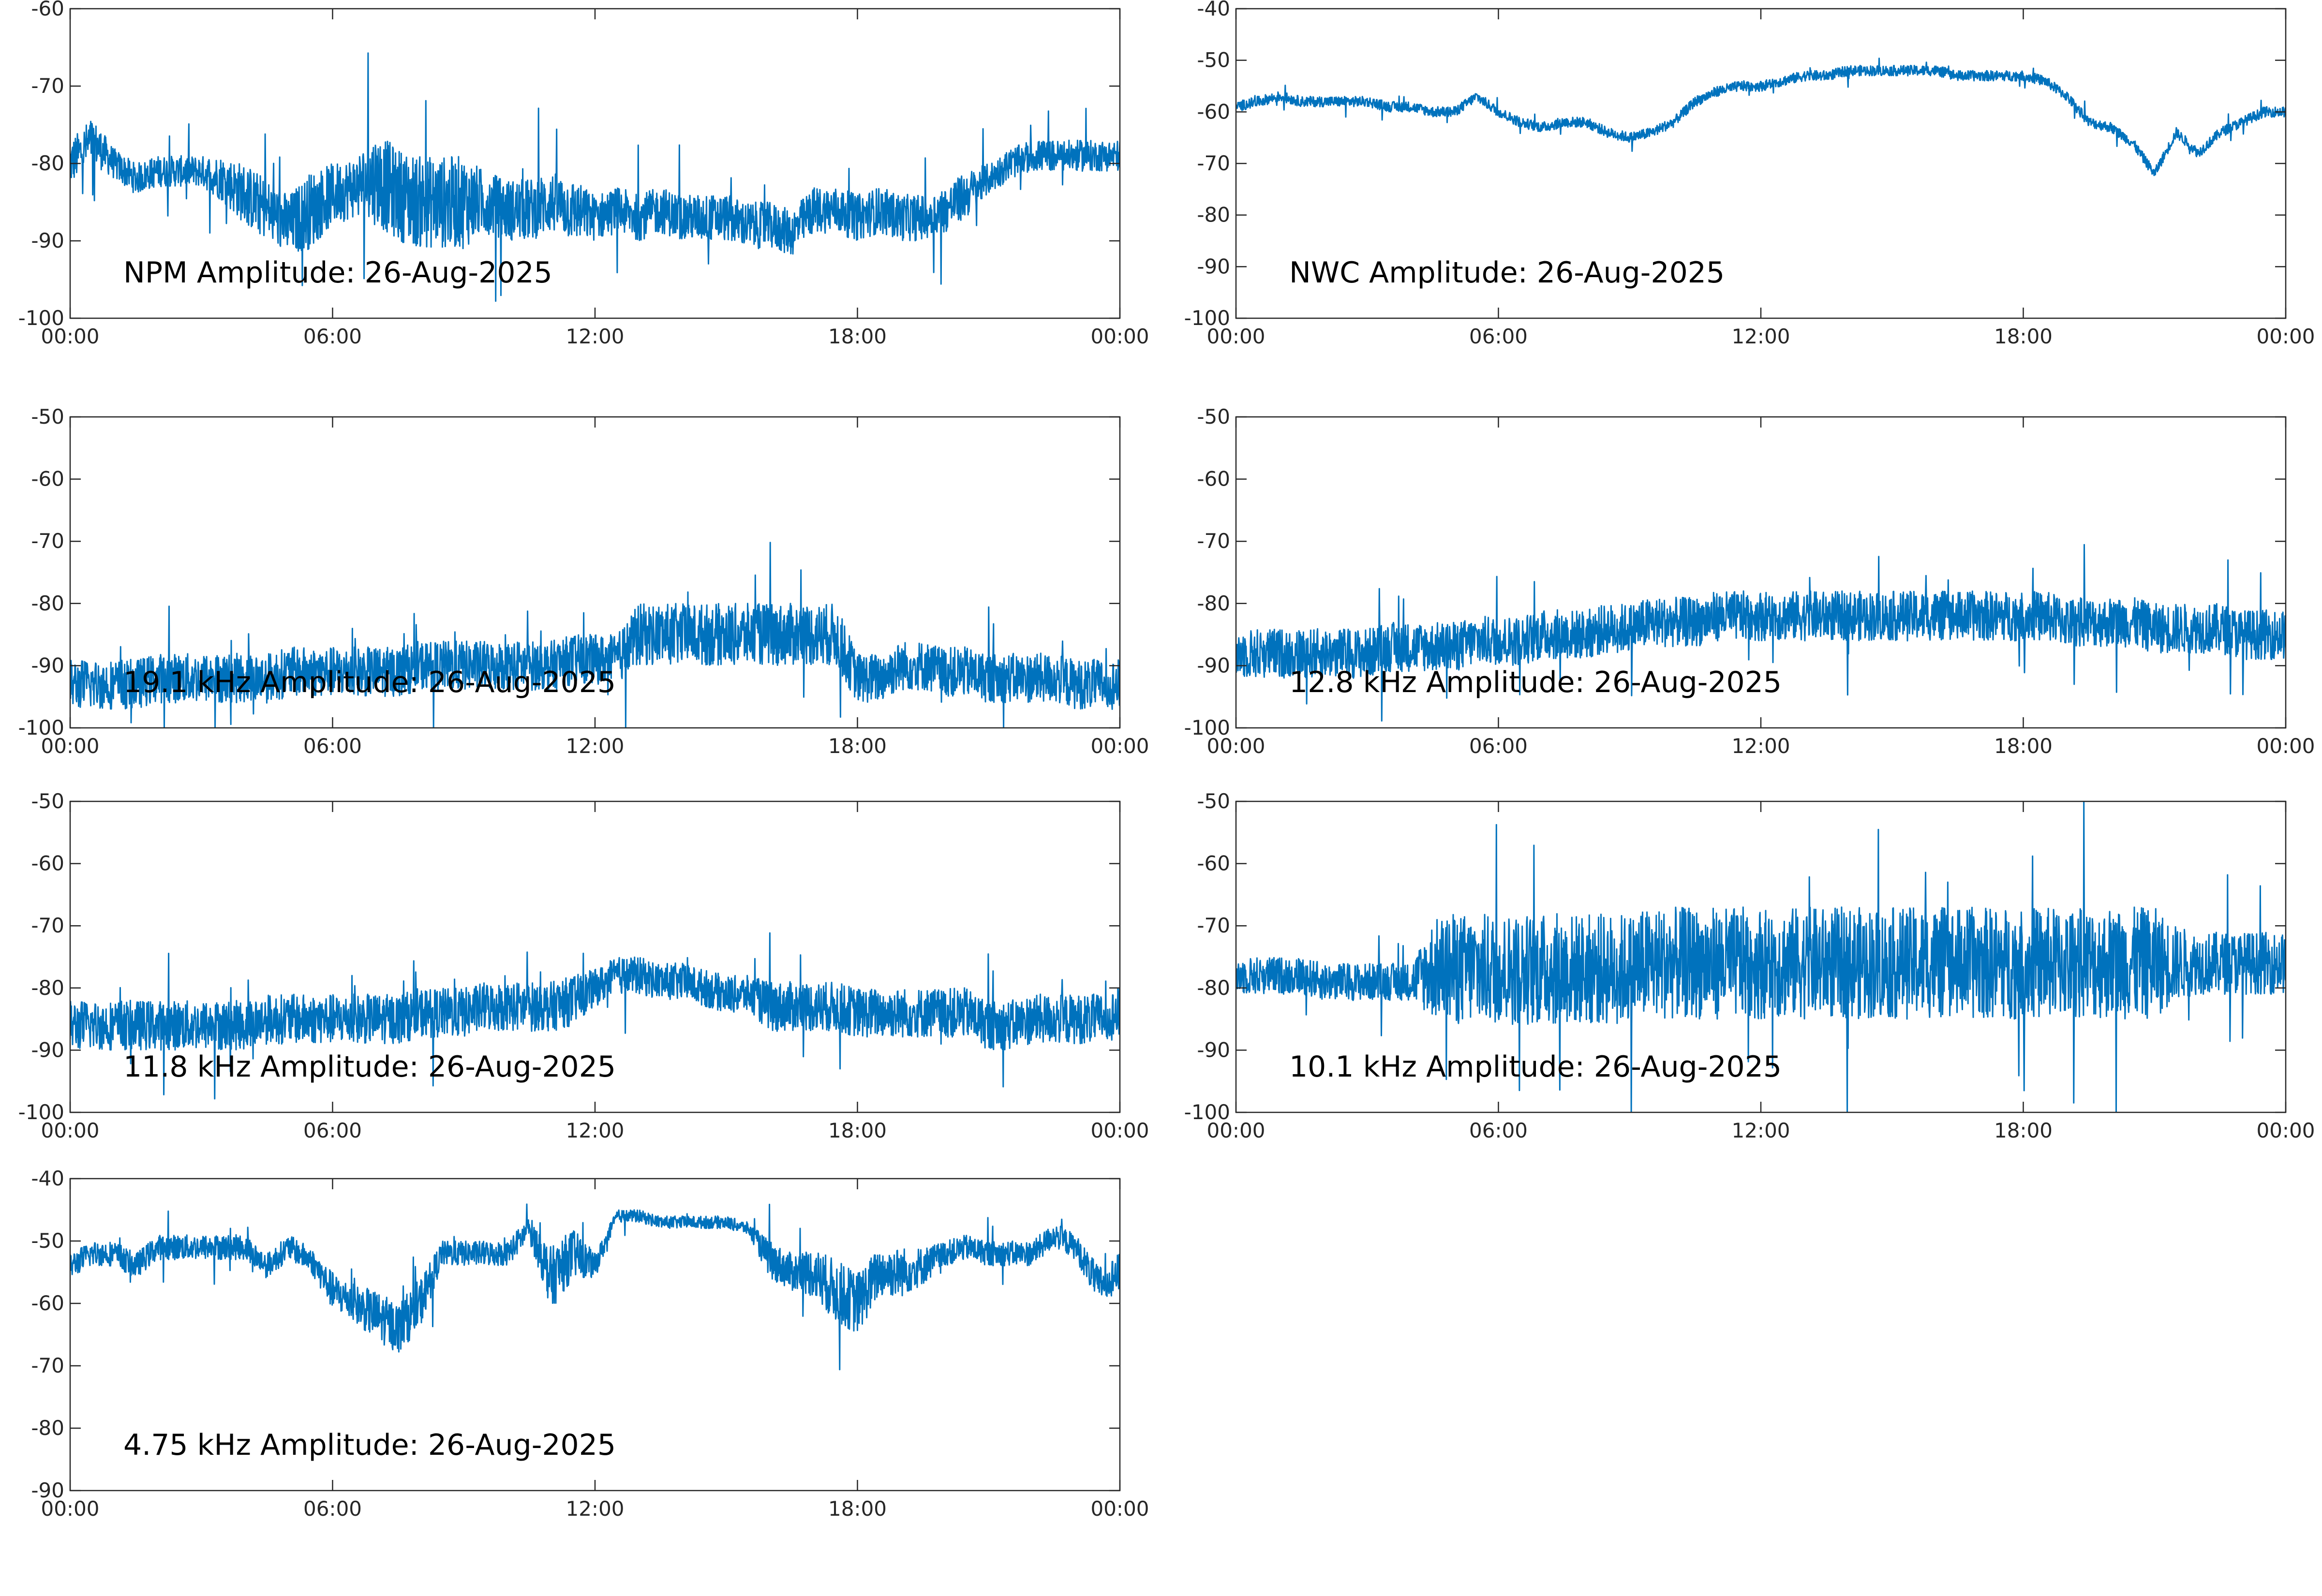 The image size is (2322, 1596). What do you see at coordinates (369, 1067) in the screenshot?
I see `chart-title: 11.8 kHz Amplitude: 26-Aug-2025` at bounding box center [369, 1067].